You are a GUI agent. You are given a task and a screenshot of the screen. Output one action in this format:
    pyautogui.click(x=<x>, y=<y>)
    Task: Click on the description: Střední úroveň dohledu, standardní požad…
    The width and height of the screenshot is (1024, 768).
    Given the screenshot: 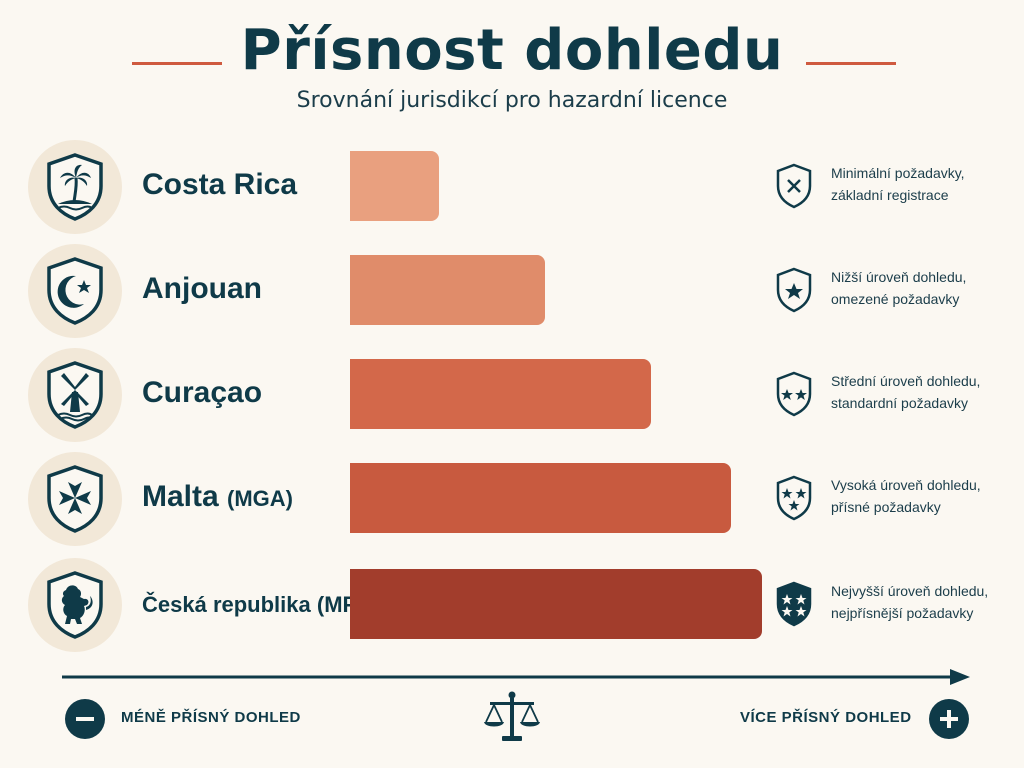 What is the action you would take?
    pyautogui.click(x=926, y=392)
    